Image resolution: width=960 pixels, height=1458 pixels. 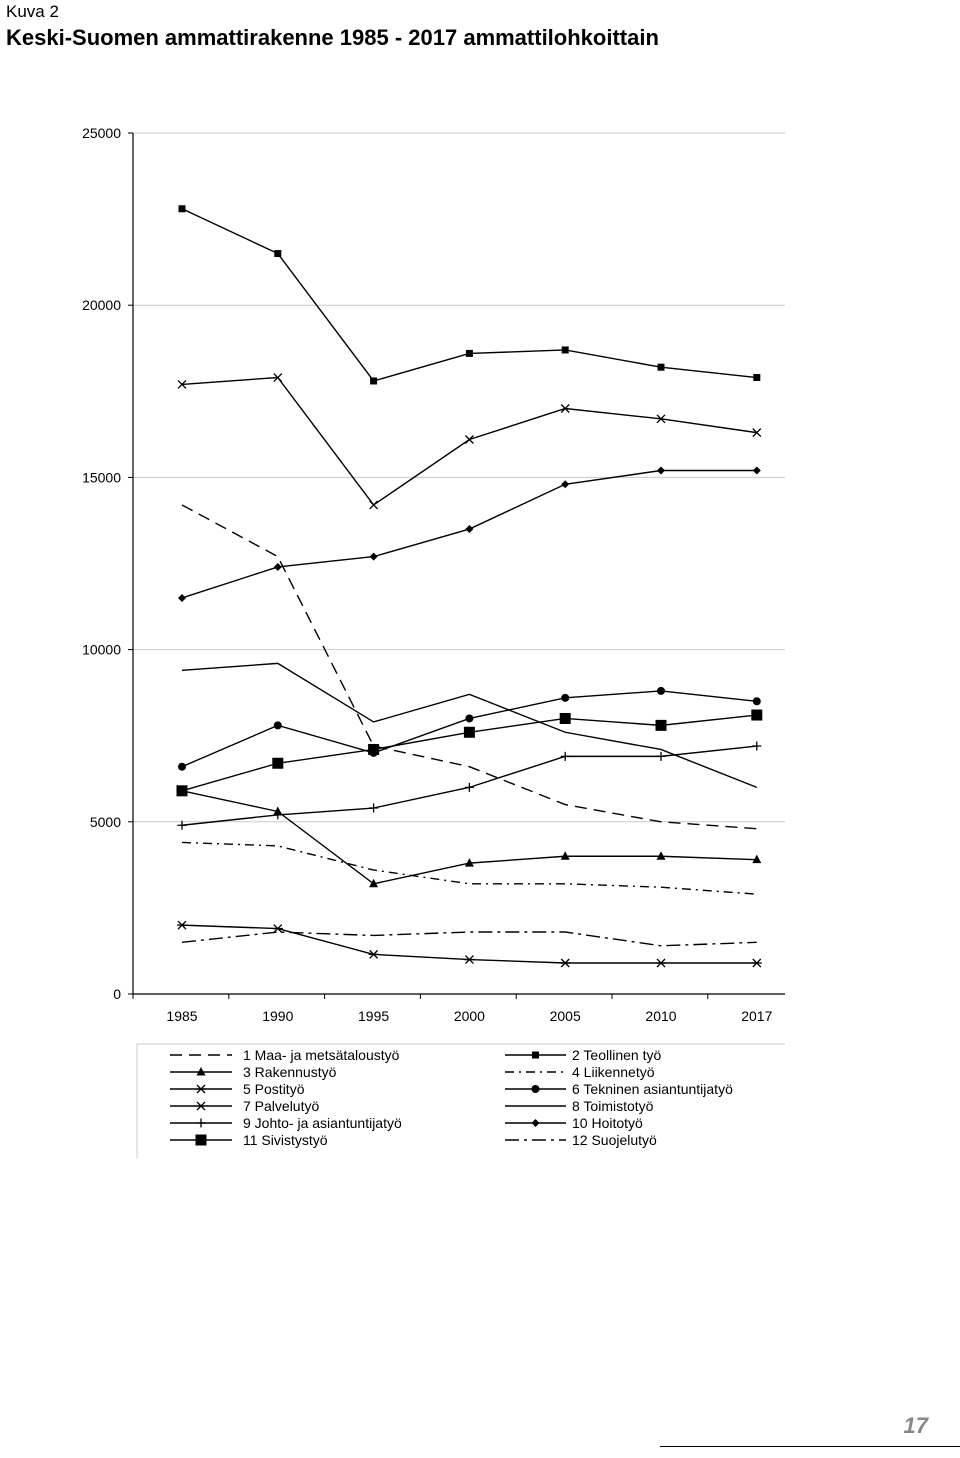 I want to click on legend-label: 4 Liikennetyö, so click(x=613, y=1072).